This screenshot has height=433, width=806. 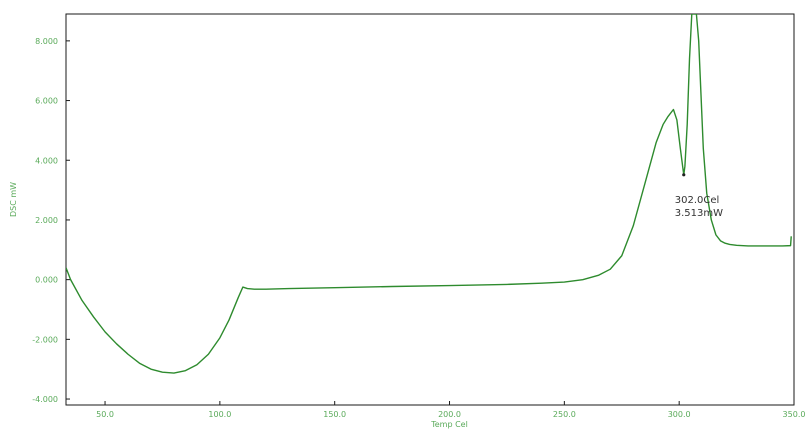 I want to click on x-tick-label: 200.0, so click(x=449, y=414).